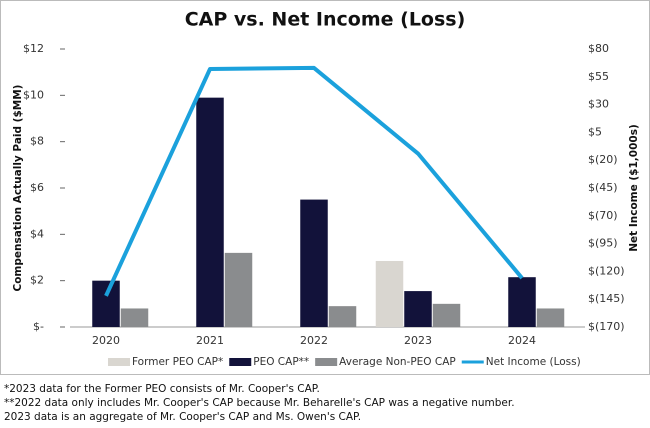  What do you see at coordinates (603, 243) in the screenshot?
I see `y2-tick-label: $(95)` at bounding box center [603, 243].